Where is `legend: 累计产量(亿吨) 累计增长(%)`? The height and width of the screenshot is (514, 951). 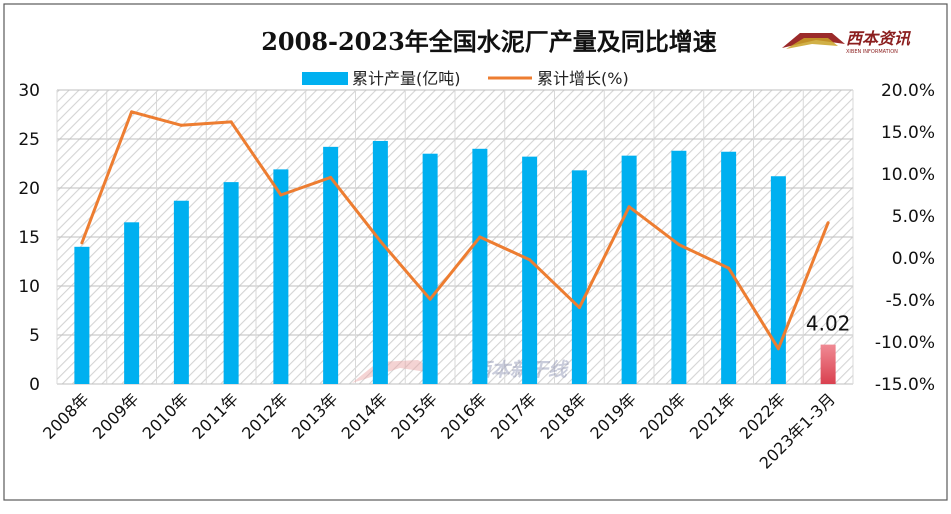
legend: 累计产量(亿吨) 累计增长(%) is located at coordinates (465, 78).